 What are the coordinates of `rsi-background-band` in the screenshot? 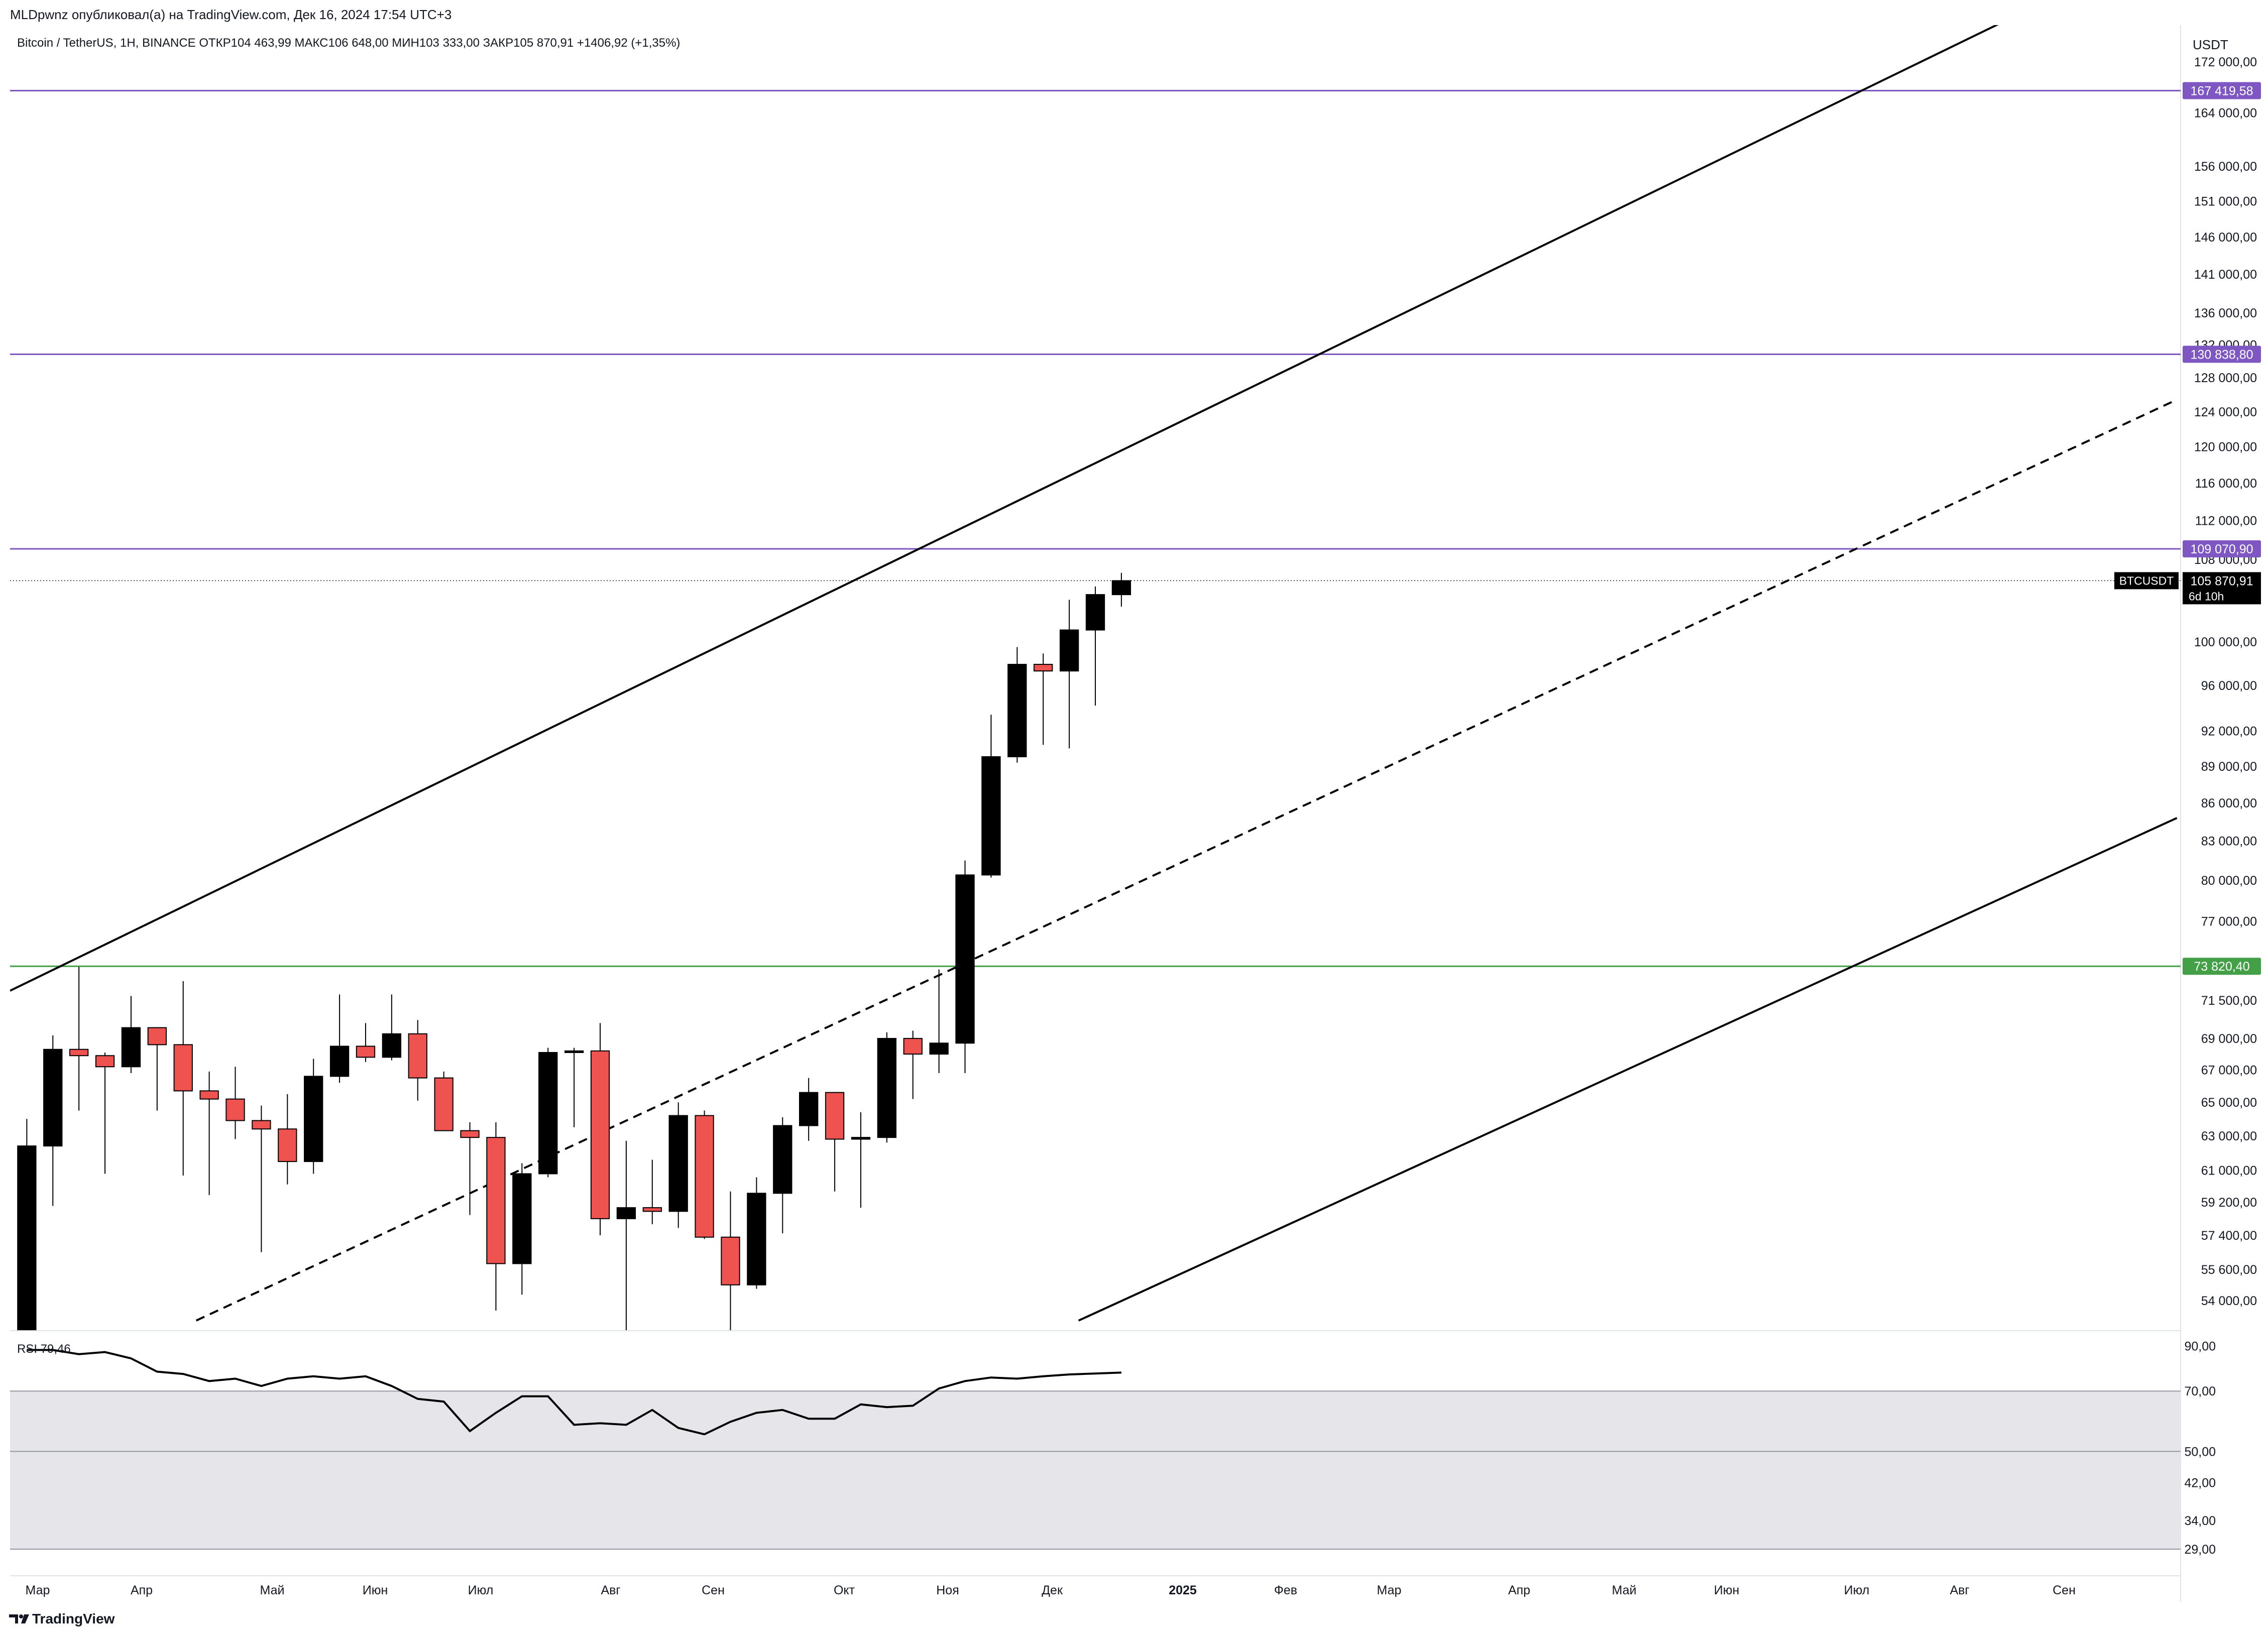 It's located at (1096, 1421).